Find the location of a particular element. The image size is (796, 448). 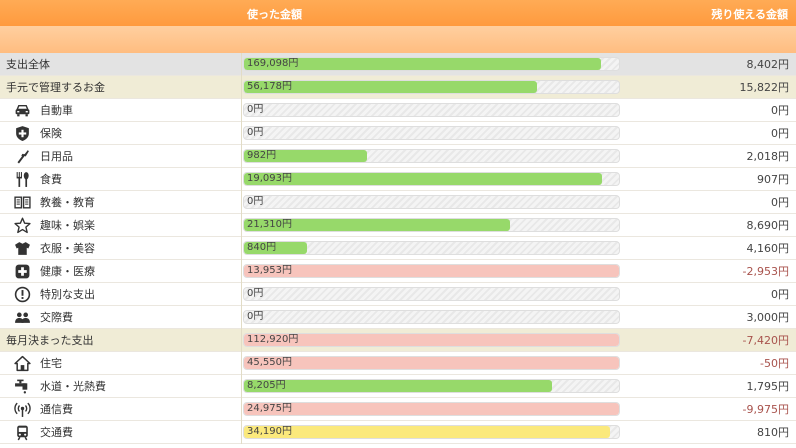

remaining-amount: -2,953円 is located at coordinates (765, 271).